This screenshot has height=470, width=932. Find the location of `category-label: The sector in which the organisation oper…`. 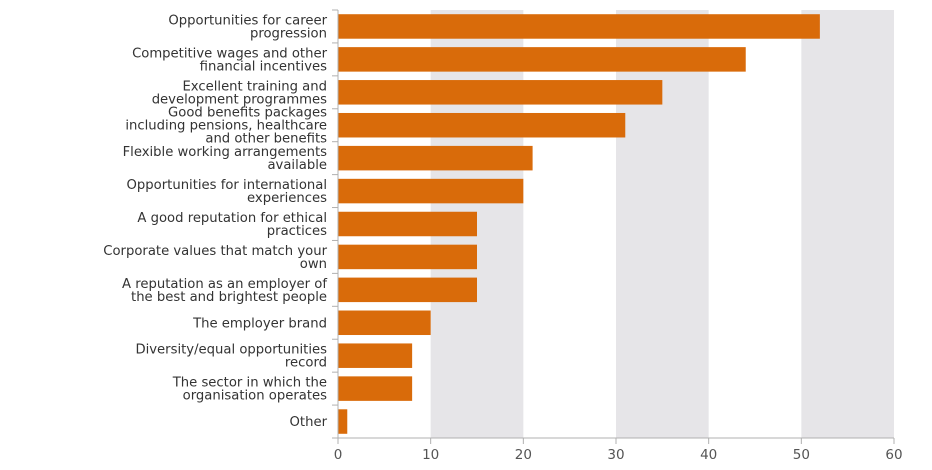

category-label: The sector in which the organisation oper… is located at coordinates (249, 390).